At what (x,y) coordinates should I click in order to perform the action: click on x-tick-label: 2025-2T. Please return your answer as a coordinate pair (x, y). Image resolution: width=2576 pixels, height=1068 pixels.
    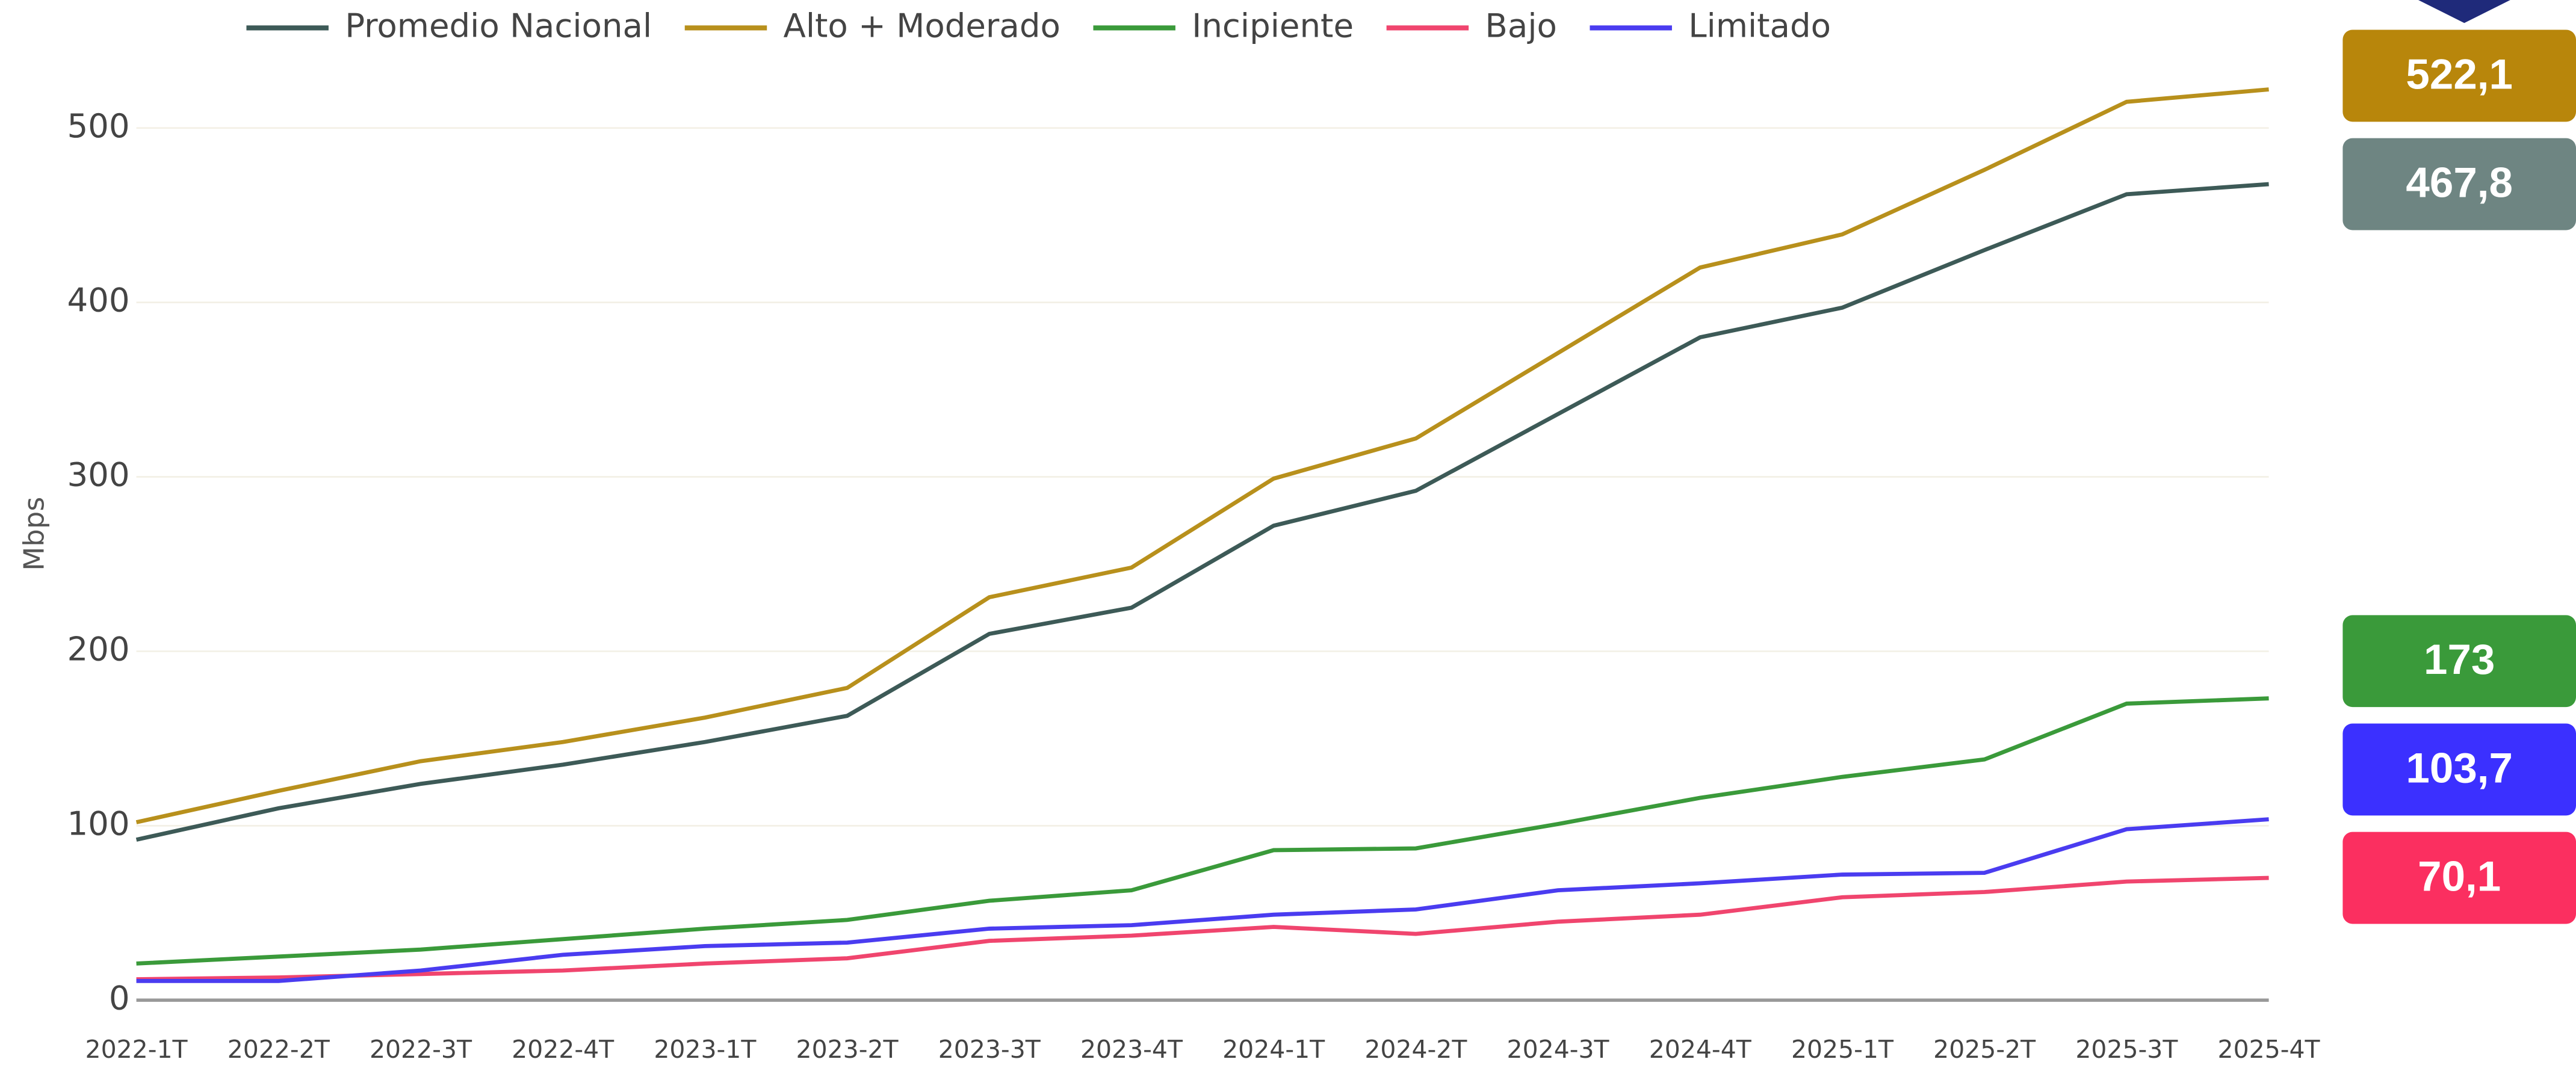
    Looking at the image, I should click on (1985, 1049).